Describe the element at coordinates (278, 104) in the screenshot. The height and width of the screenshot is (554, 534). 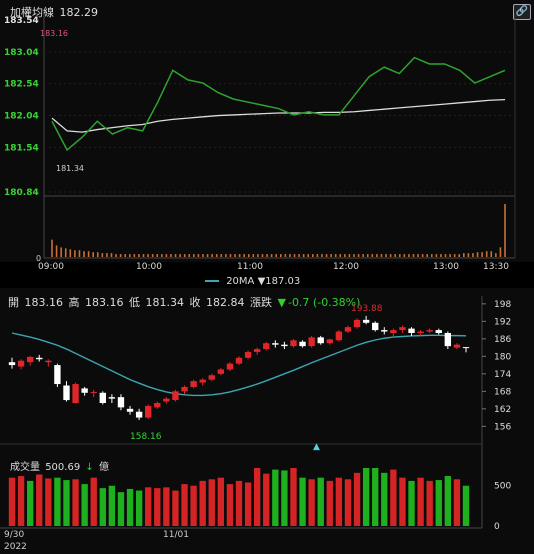
I see `price-line` at that location.